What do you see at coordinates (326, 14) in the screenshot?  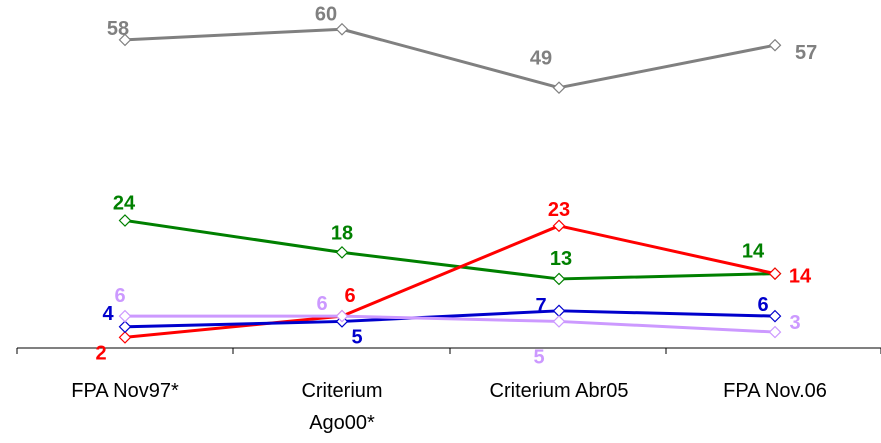 I see `data-label: 60` at bounding box center [326, 14].